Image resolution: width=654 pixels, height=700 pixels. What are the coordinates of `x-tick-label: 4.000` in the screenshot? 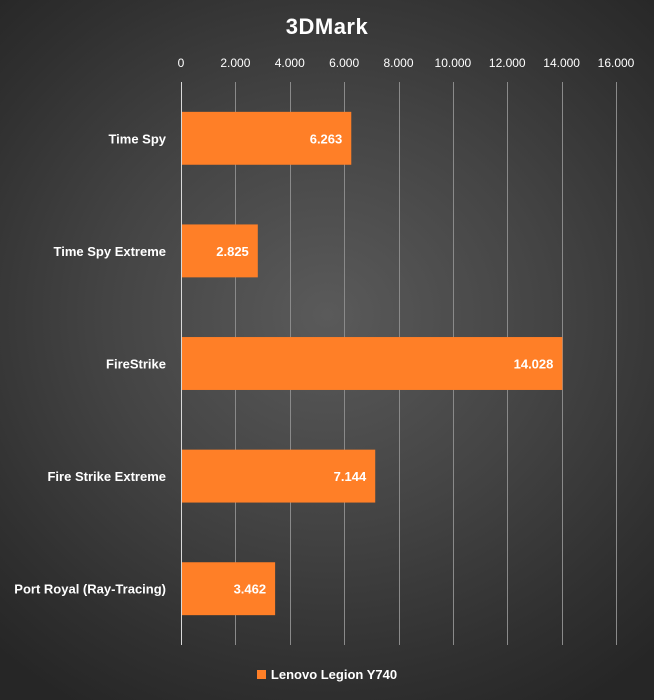 It's located at (290, 63).